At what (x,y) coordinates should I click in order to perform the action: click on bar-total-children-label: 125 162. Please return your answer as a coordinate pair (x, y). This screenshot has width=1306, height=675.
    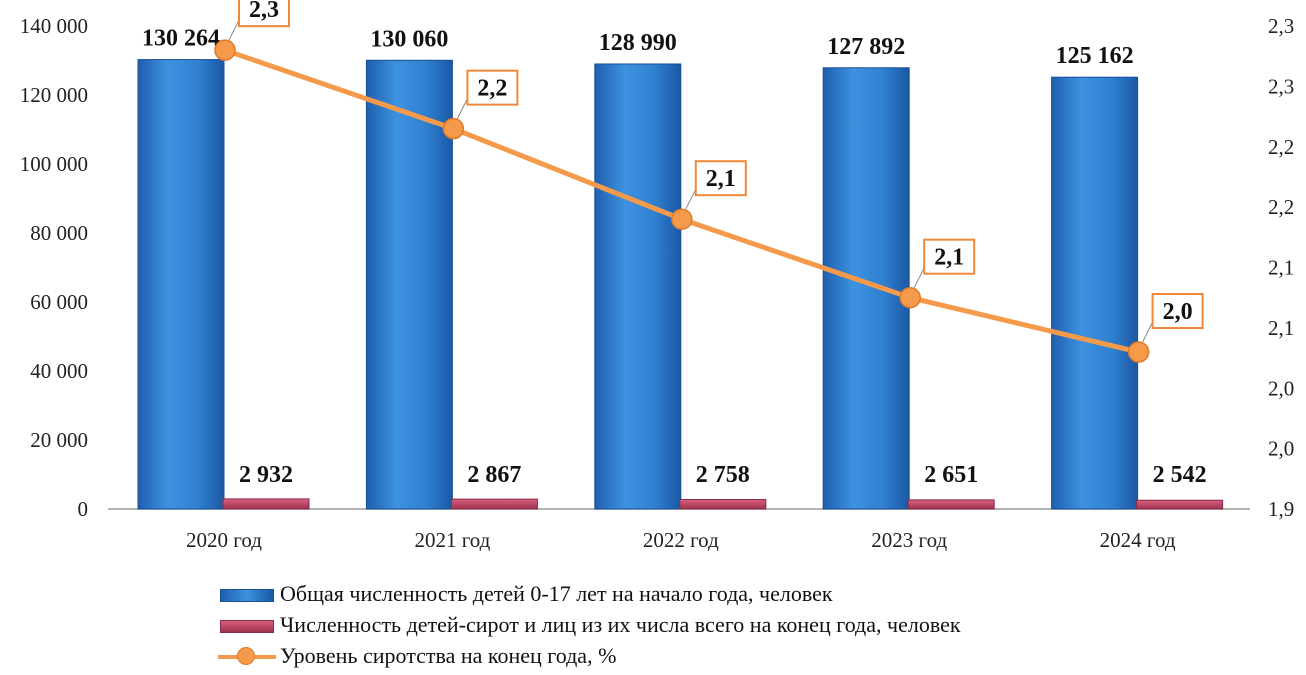
    Looking at the image, I should click on (1095, 56).